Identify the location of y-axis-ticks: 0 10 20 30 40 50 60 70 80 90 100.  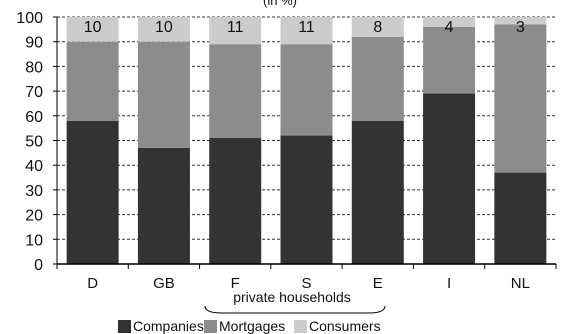
(36, 142).